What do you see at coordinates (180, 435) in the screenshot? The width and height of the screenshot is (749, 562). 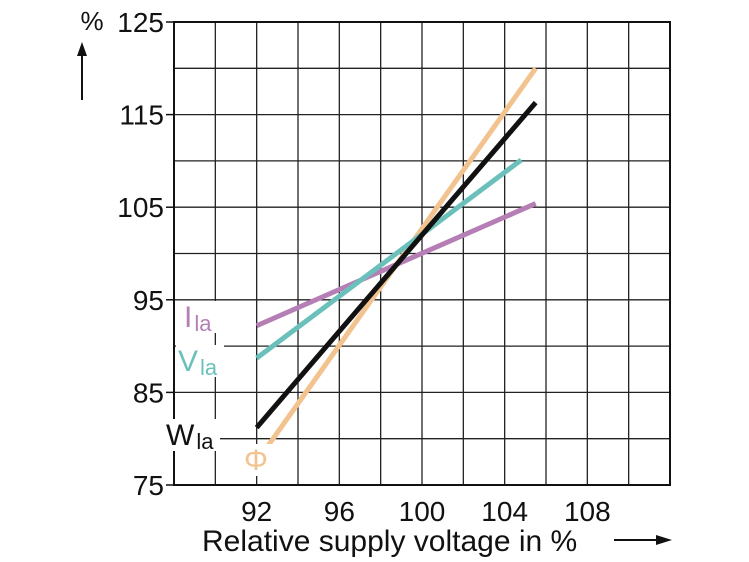 I see `series-label-main: W` at bounding box center [180, 435].